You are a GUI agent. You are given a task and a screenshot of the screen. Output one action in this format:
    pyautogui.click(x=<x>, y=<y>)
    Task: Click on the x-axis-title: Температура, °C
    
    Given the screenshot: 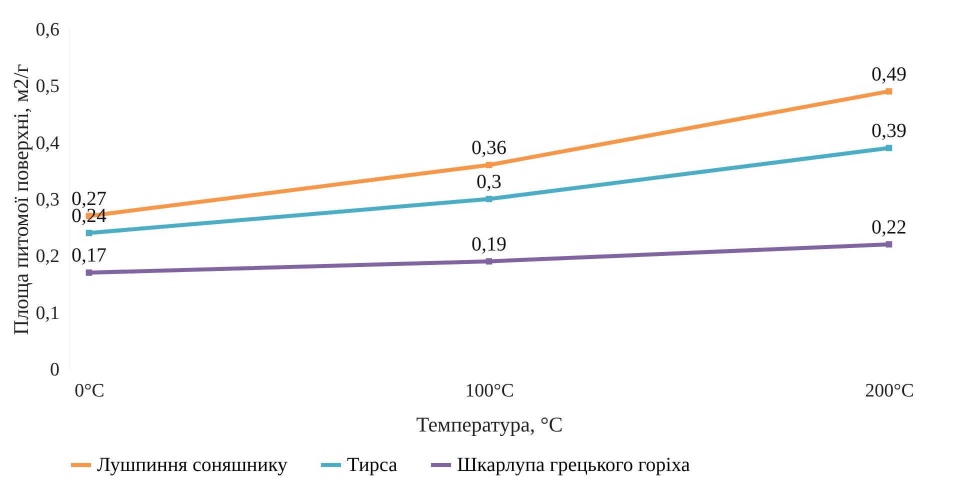 What is the action you would take?
    pyautogui.click(x=489, y=424)
    